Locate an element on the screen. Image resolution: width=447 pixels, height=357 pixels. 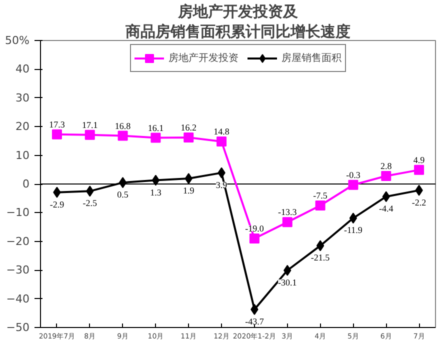
y-tick-label: −30 is located at coordinates (18, 270).